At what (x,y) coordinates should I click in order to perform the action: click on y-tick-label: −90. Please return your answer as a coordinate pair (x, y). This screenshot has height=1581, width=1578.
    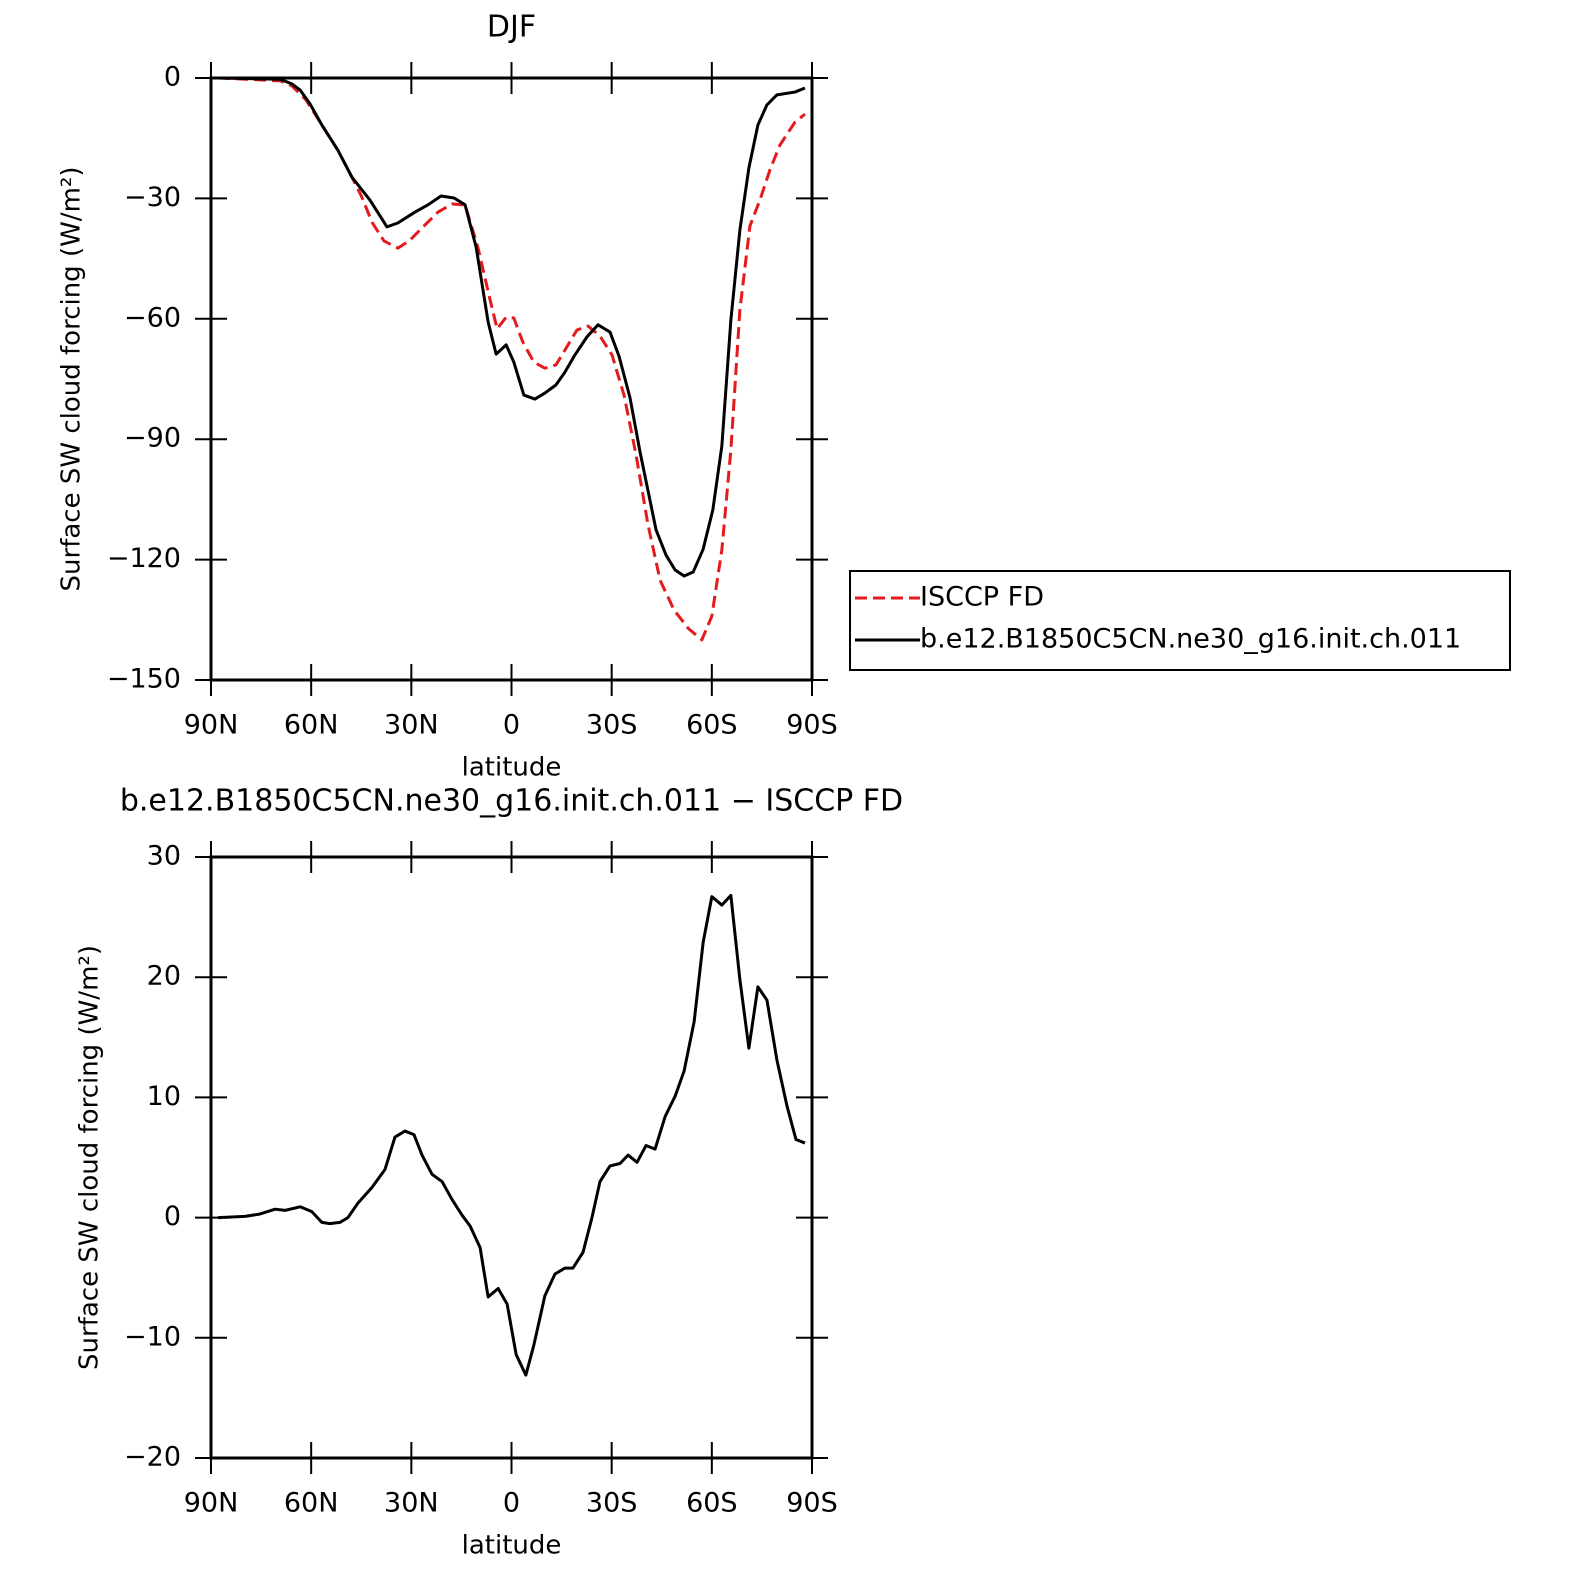
    Looking at the image, I should click on (152, 438).